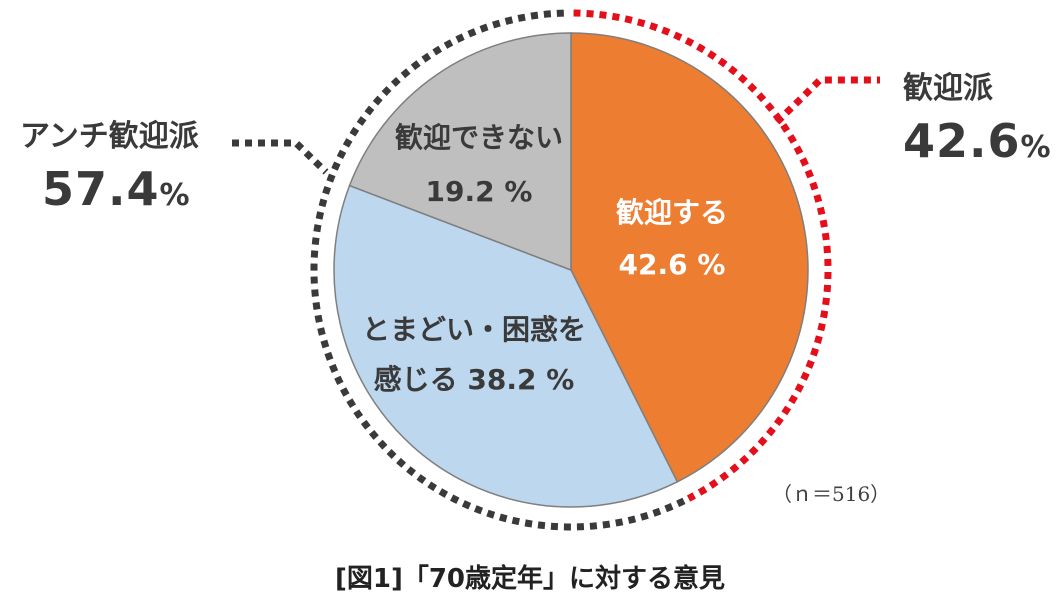 The image size is (1060, 600). I want to click on slice-label-confused: とまどい・困惑を 感じる 38.2 %, so click(474, 355).